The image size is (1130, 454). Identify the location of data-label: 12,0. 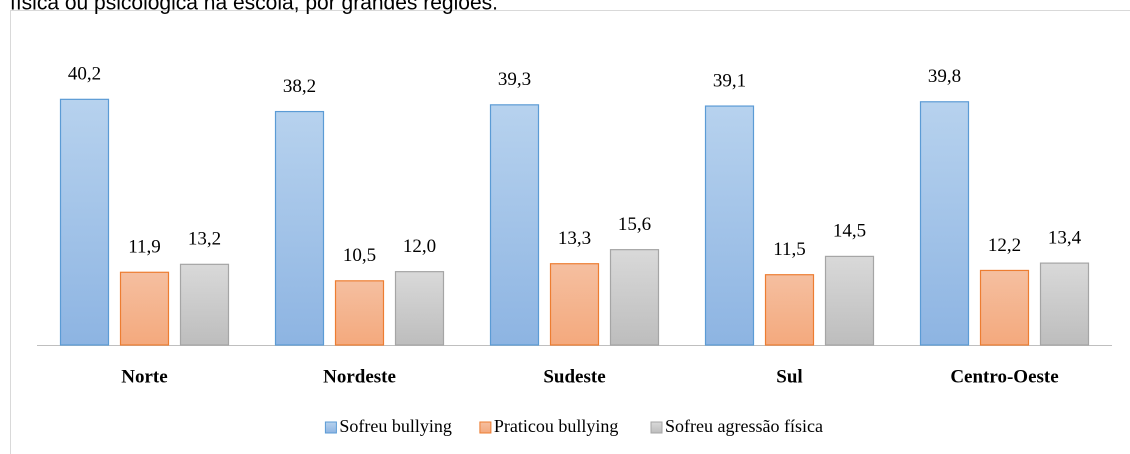
(419, 246).